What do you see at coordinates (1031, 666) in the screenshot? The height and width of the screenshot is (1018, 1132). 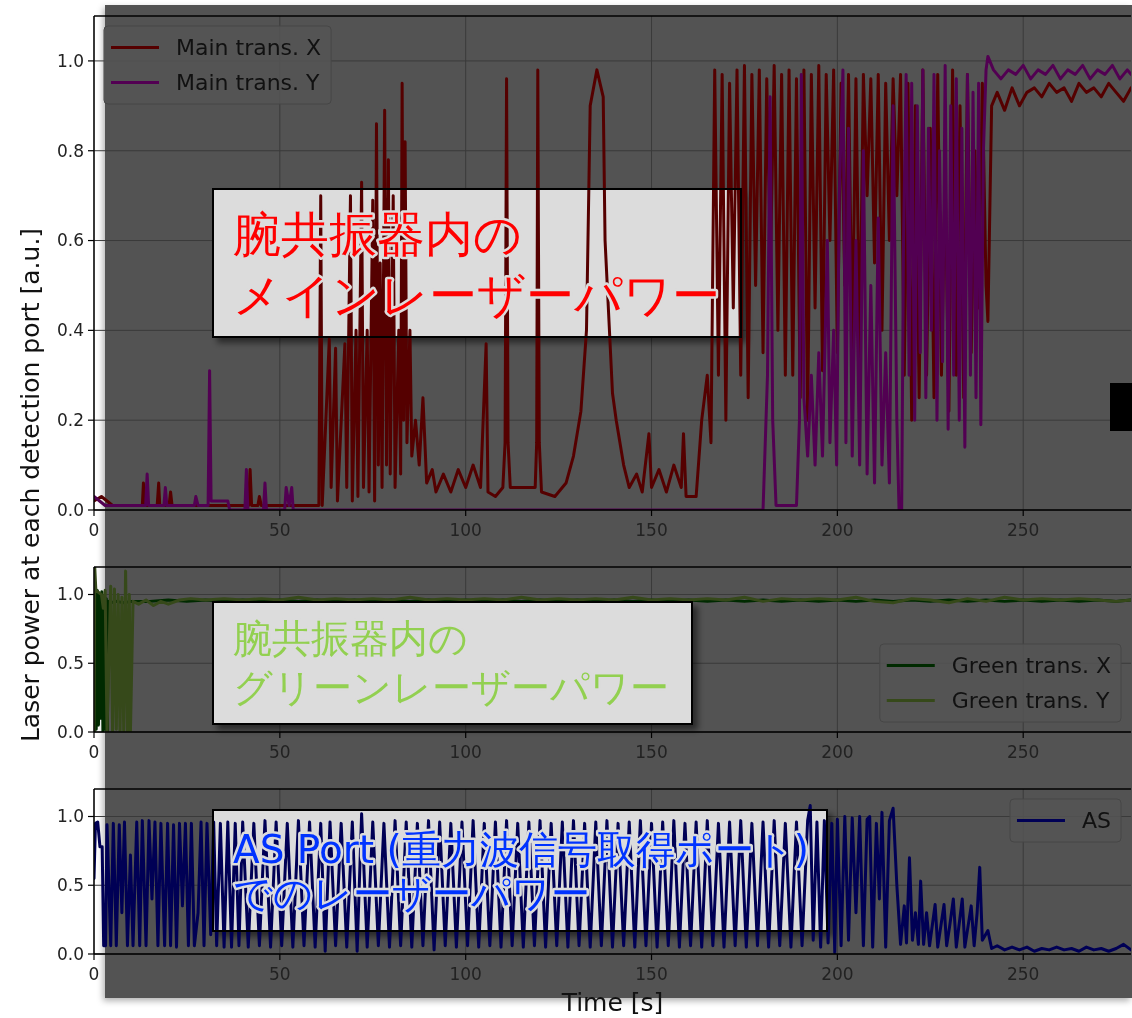 I see `legend-label: Green trans. X` at bounding box center [1031, 666].